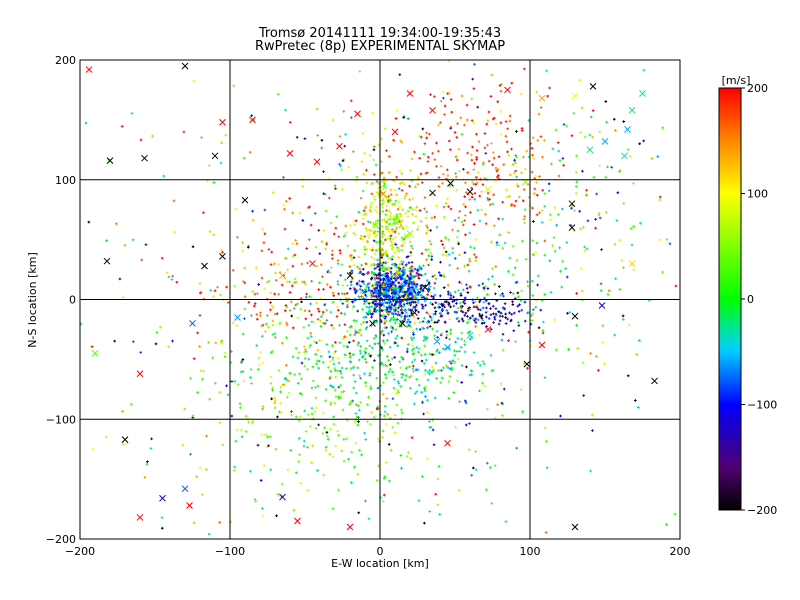  Describe the element at coordinates (61, 419) in the screenshot. I see `y-tick-label: −100` at that location.